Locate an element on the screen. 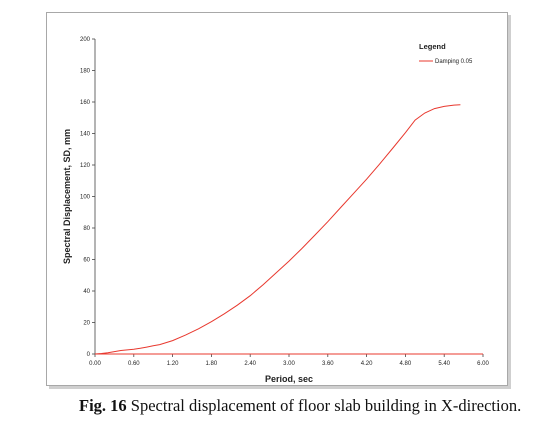 The width and height of the screenshot is (544, 446). x-tick-label: 1.20 is located at coordinates (173, 364).